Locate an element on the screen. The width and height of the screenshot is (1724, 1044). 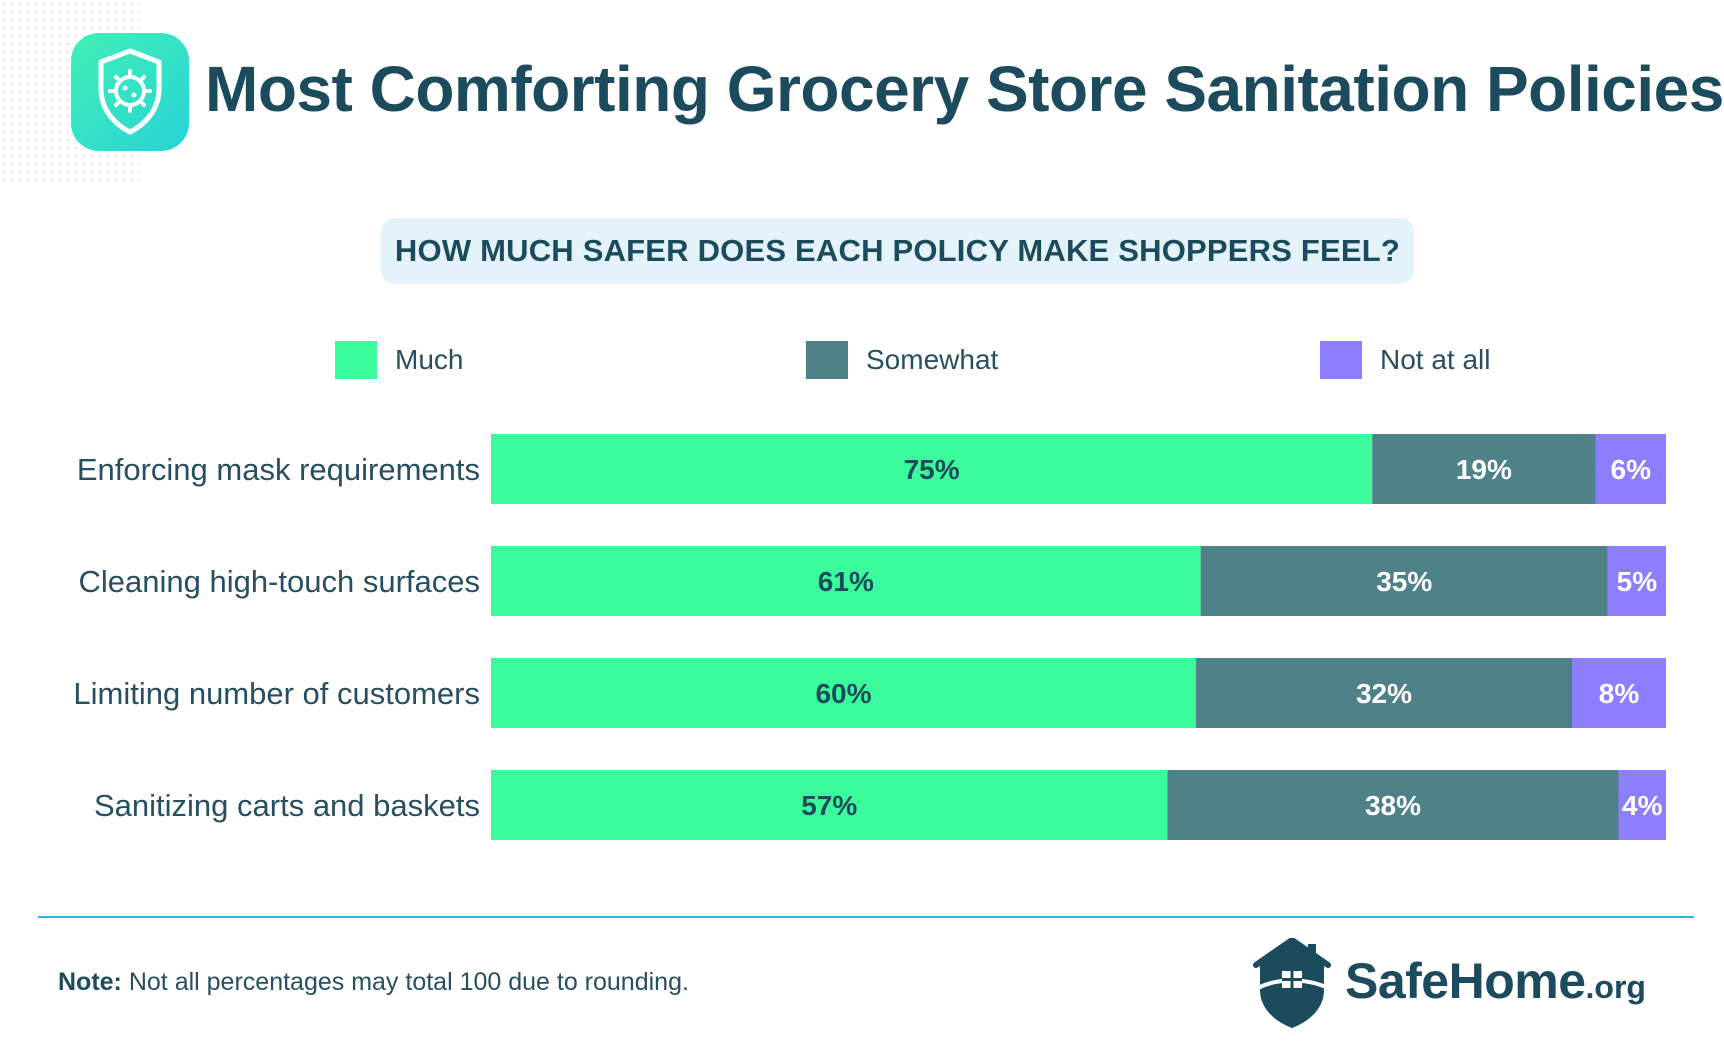
footnote-label: Note: is located at coordinates (90, 982).